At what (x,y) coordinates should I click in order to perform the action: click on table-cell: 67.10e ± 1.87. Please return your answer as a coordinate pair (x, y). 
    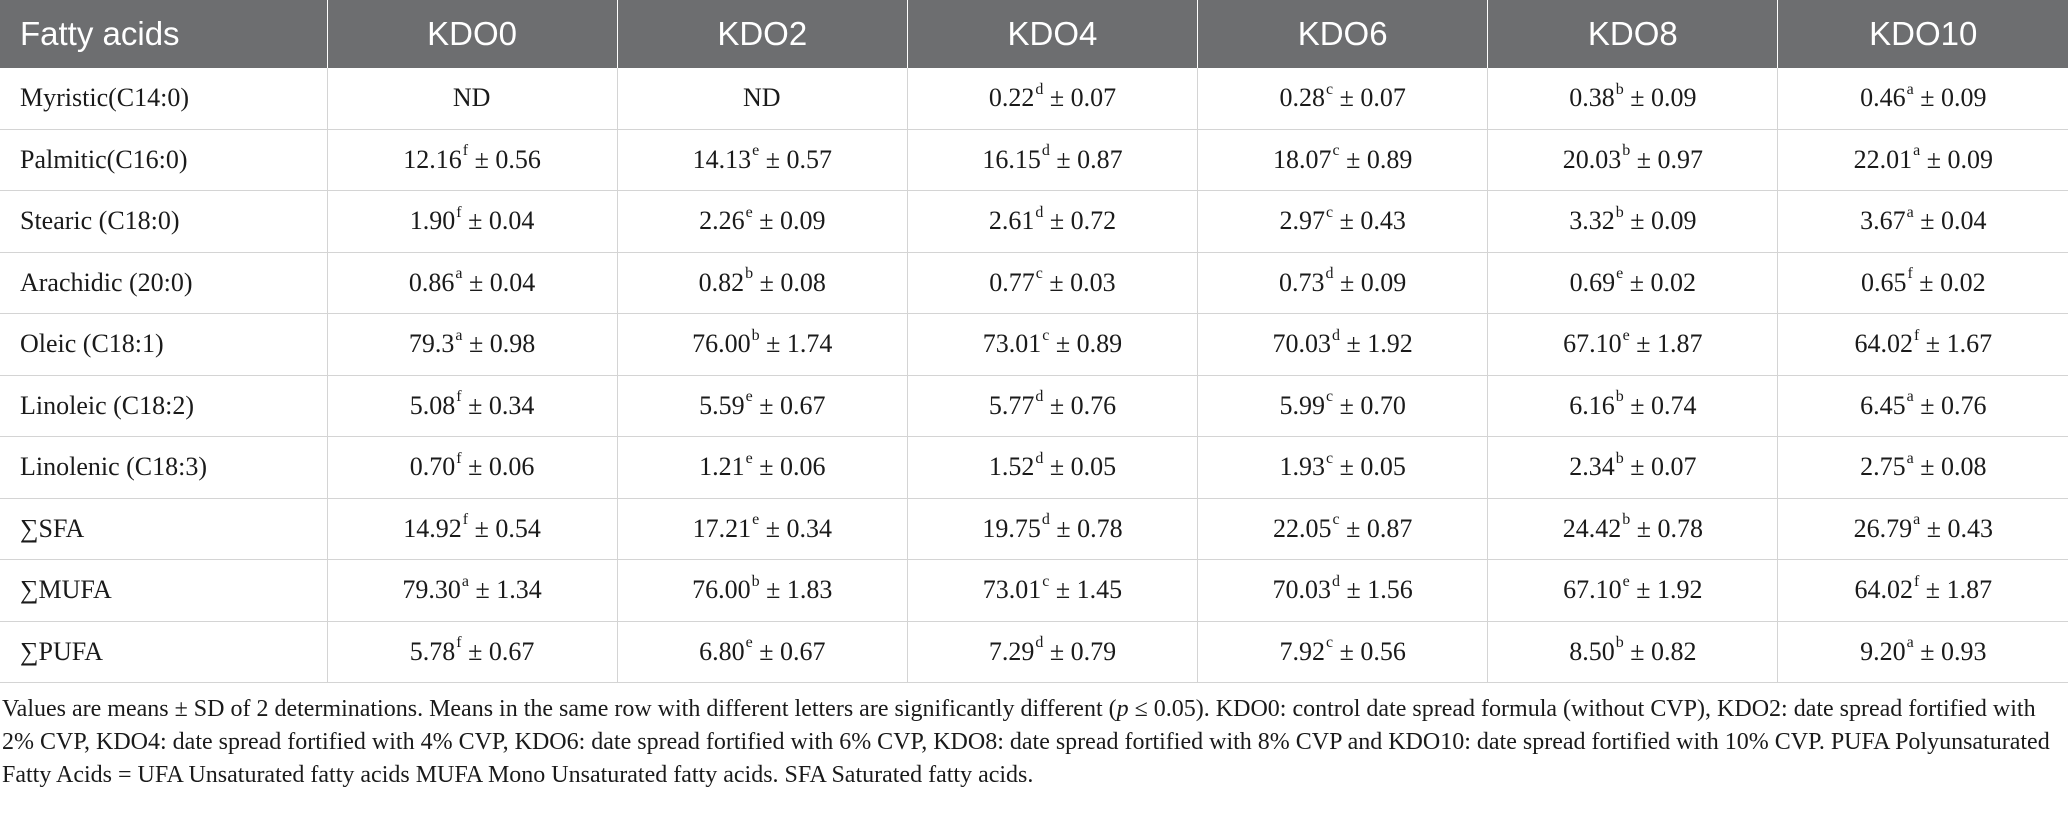
    Looking at the image, I should click on (1632, 344).